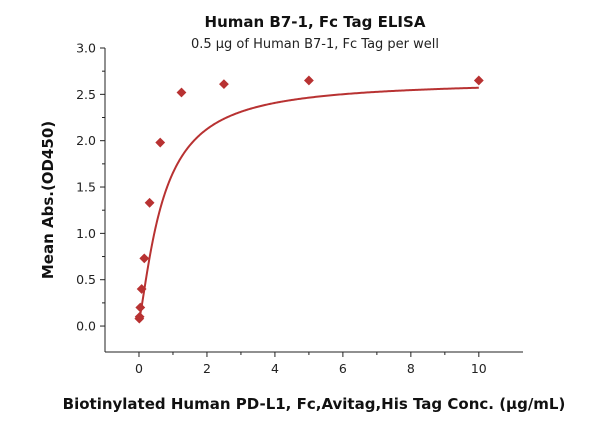 The height and width of the screenshot is (425, 600). Describe the element at coordinates (207, 368) in the screenshot. I see `x-tick-label: 2` at that location.